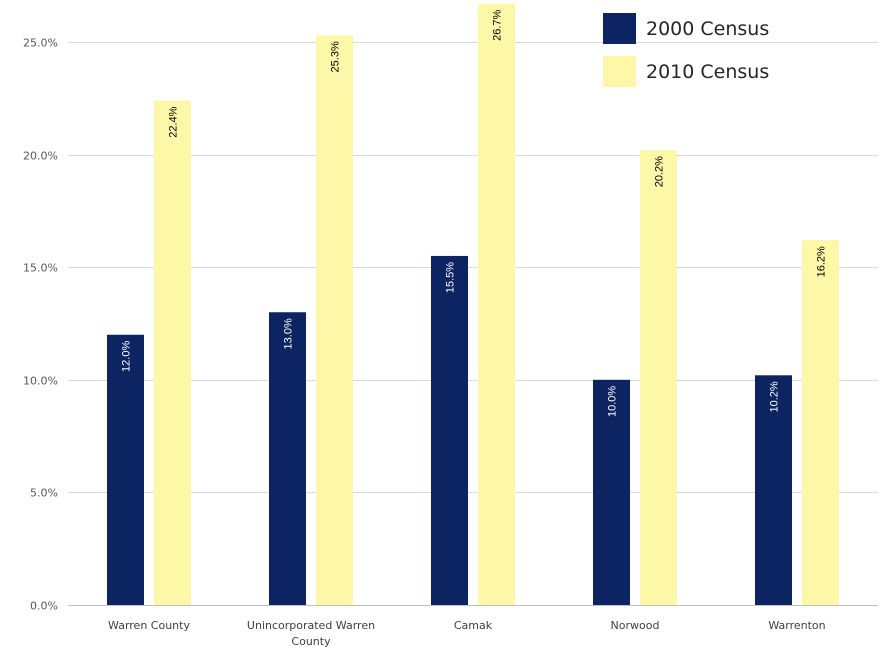 The height and width of the screenshot is (647, 888). Describe the element at coordinates (311, 625) in the screenshot. I see `category-label: Unincorporated Warren` at that location.